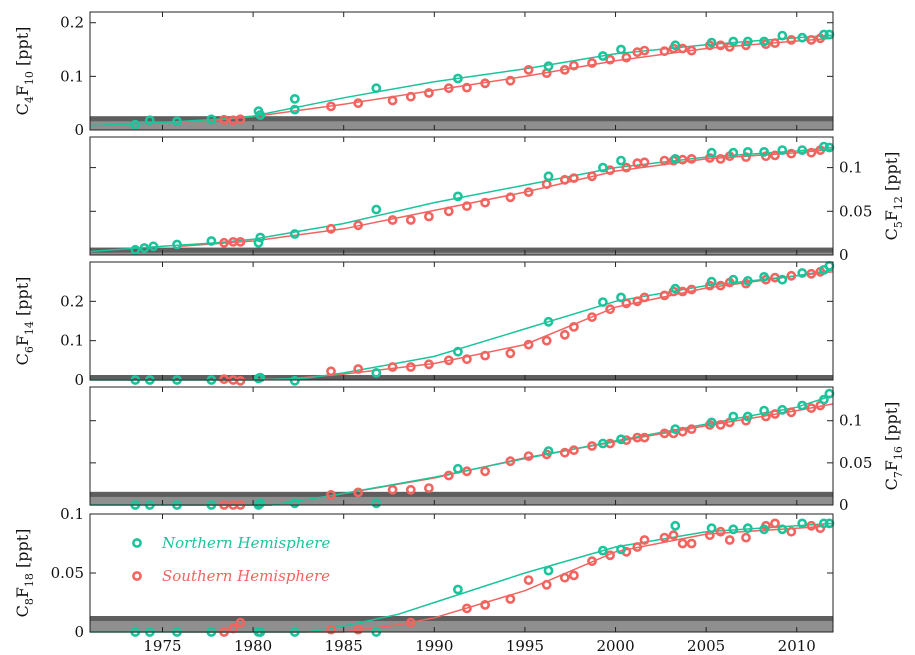 The height and width of the screenshot is (655, 915). I want to click on y-axis-label: C6F14 [ppt], so click(24, 321).